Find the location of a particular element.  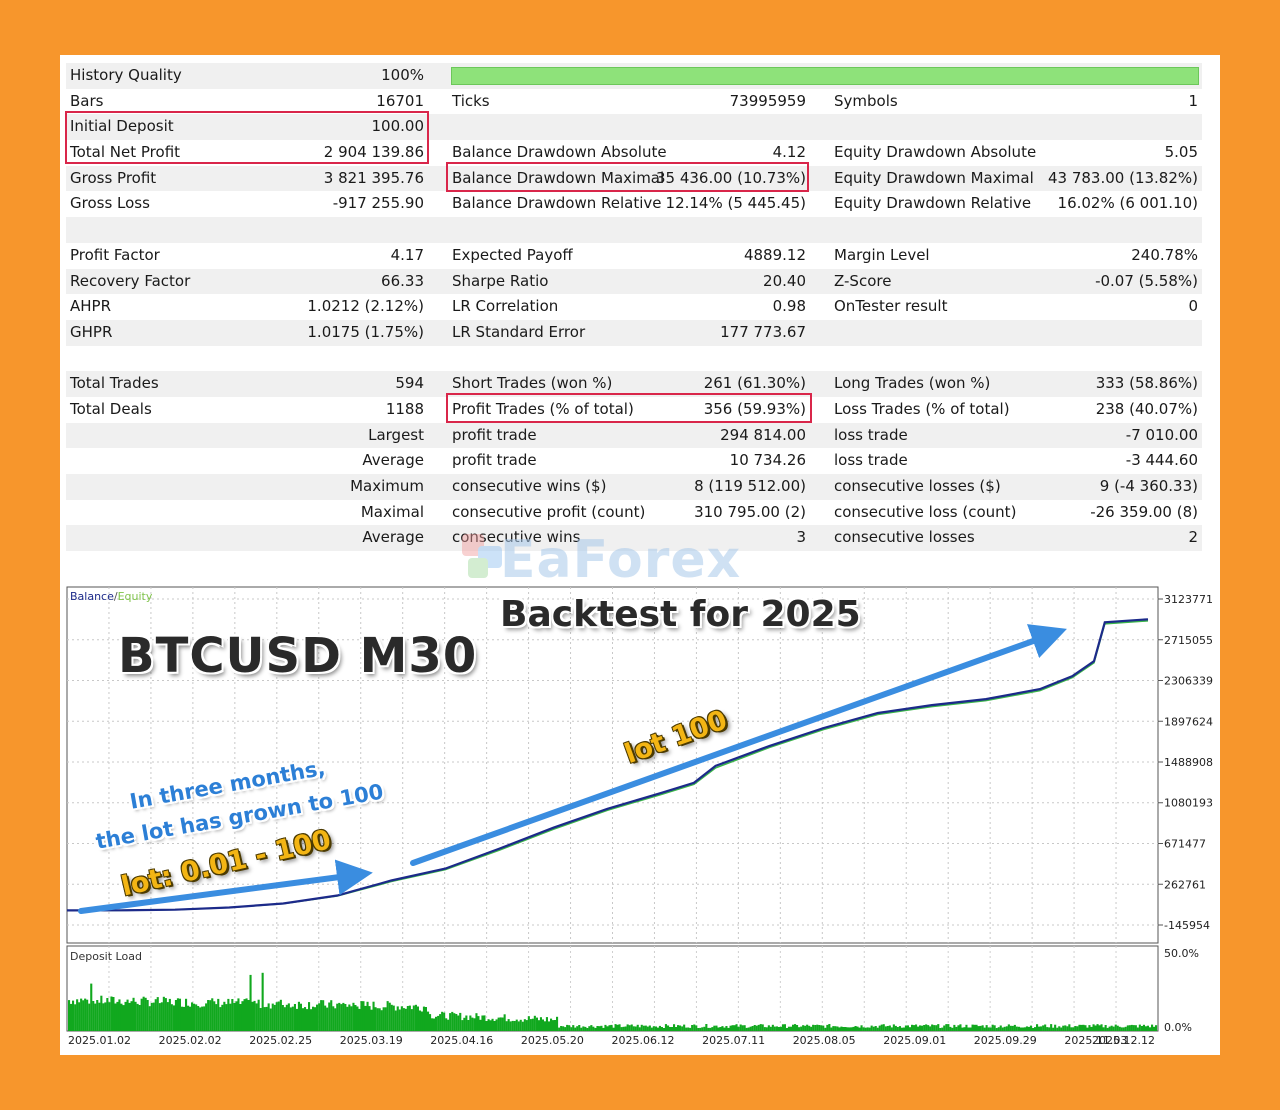

report-row: History Quality 100% is located at coordinates (634, 76).